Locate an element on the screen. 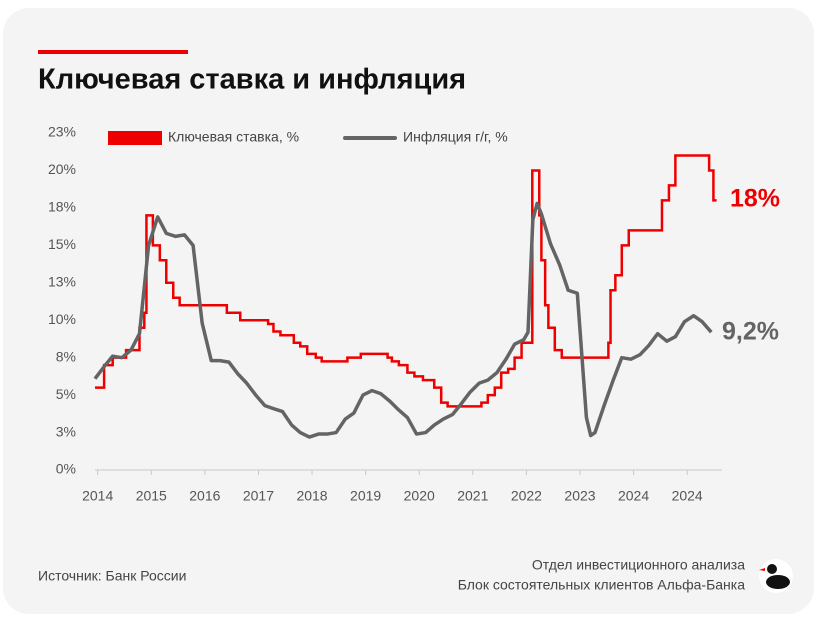  source: Источник: Банк России is located at coordinates (112, 576).